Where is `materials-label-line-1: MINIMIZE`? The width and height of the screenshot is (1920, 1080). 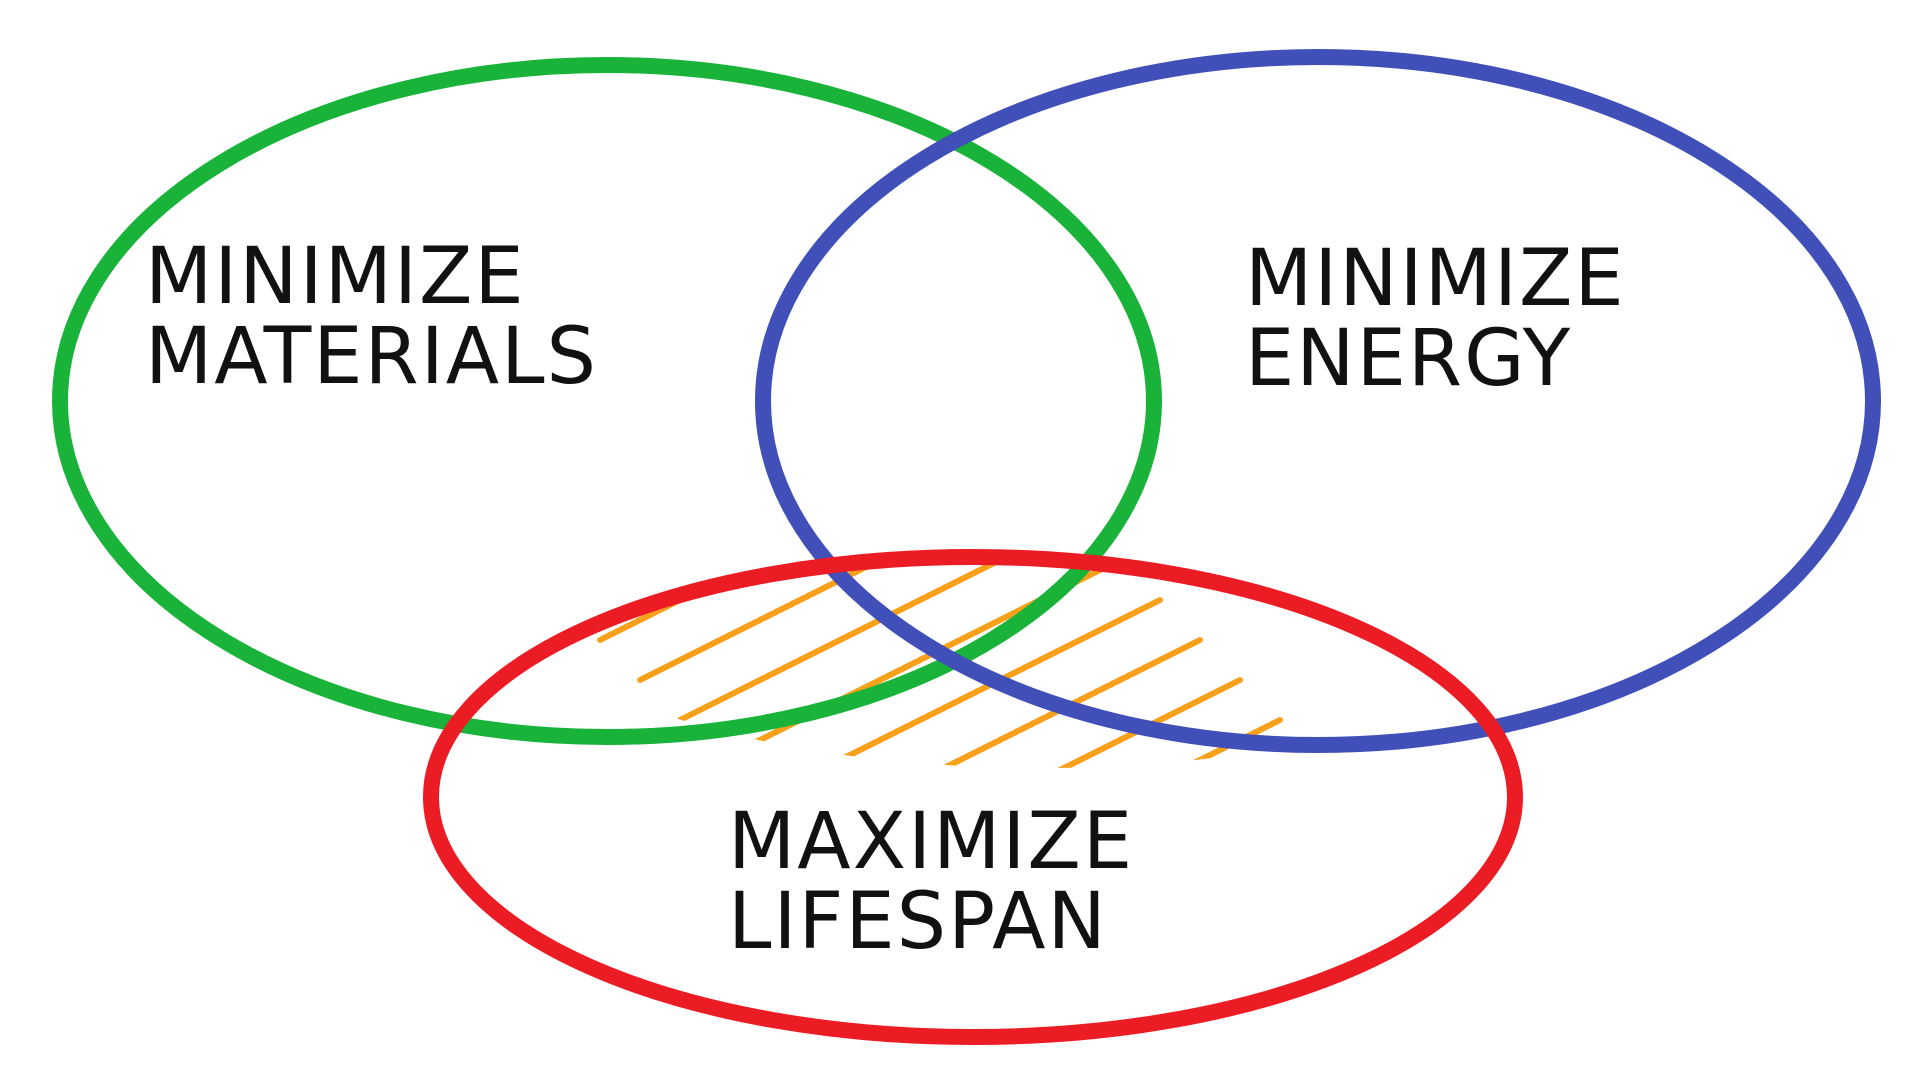
materials-label-line-1: MINIMIZE is located at coordinates (335, 277).